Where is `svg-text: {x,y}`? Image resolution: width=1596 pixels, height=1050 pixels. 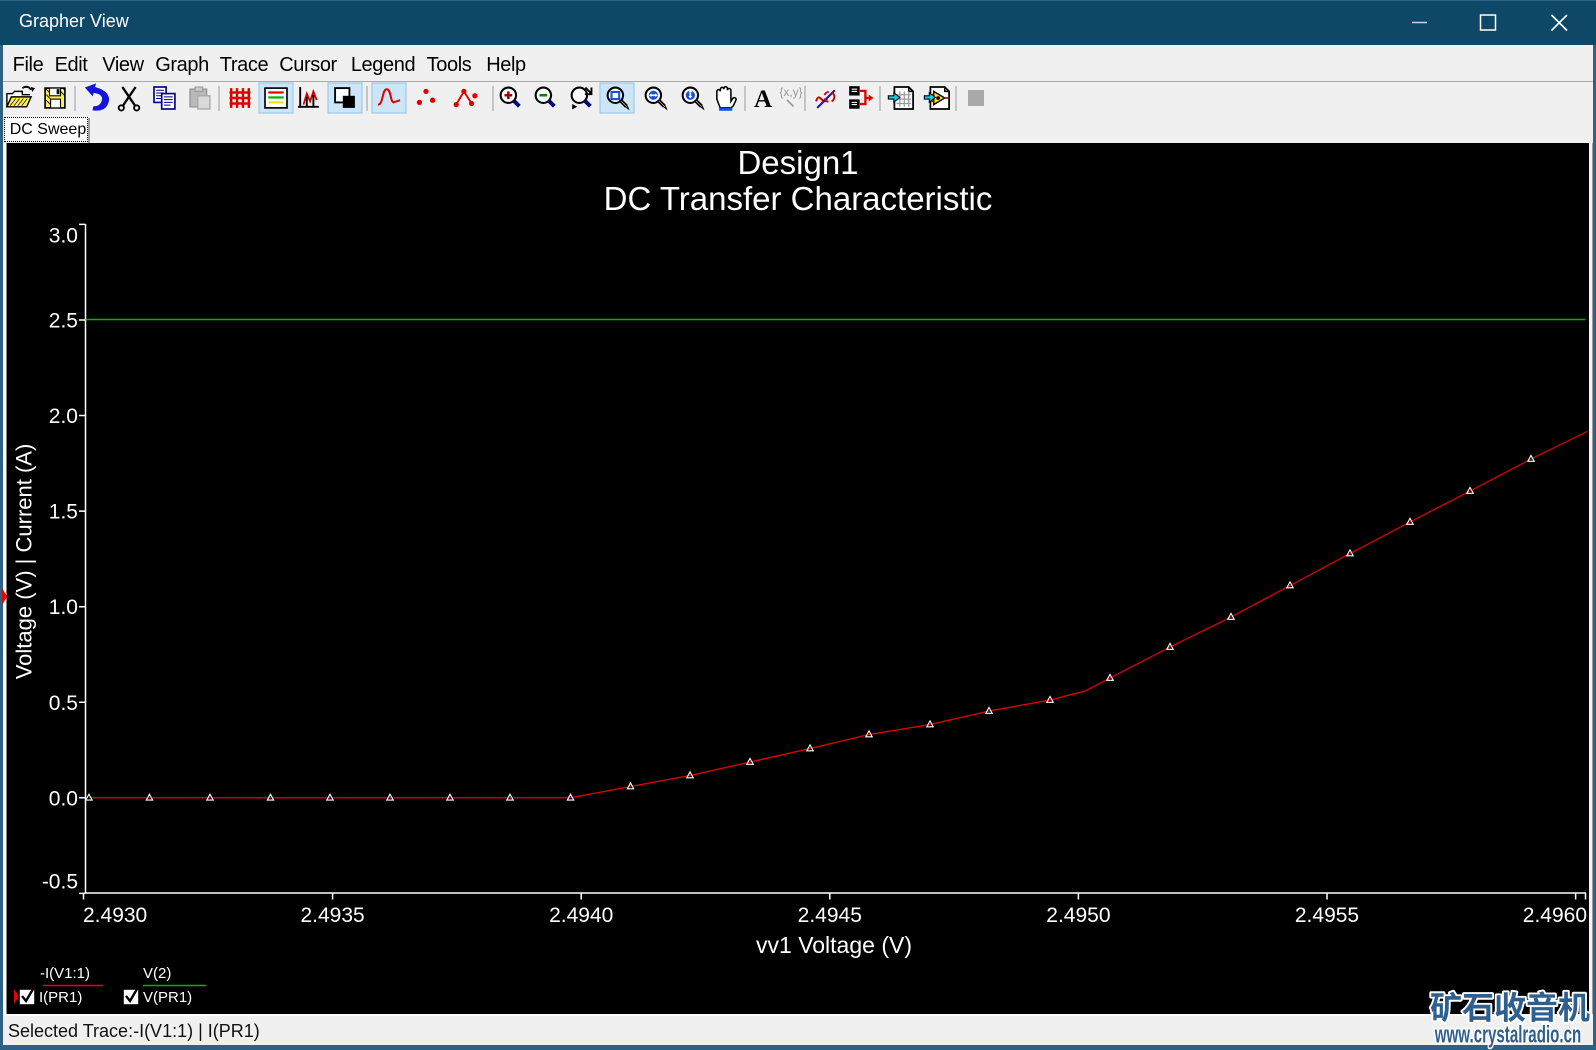
svg-text: {x,y} is located at coordinates (790, 92).